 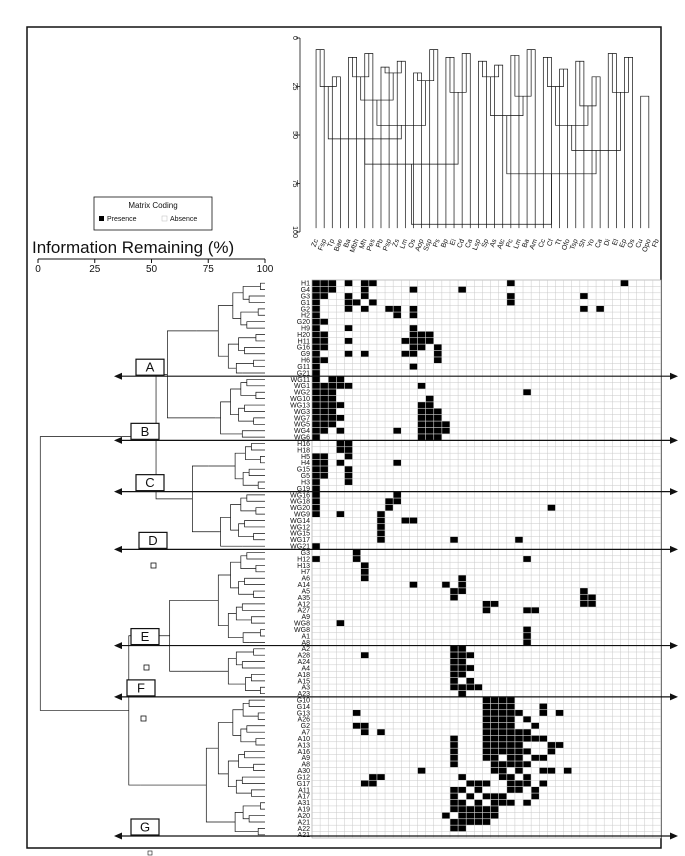 What do you see at coordinates (303, 322) in the screenshot?
I see `row-label: G20` at bounding box center [303, 322].